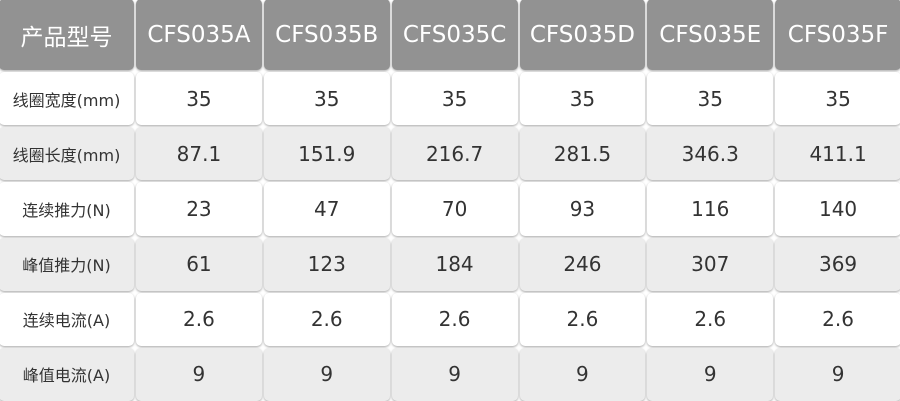 The height and width of the screenshot is (401, 900). I want to click on table-cell: 61, so click(199, 264).